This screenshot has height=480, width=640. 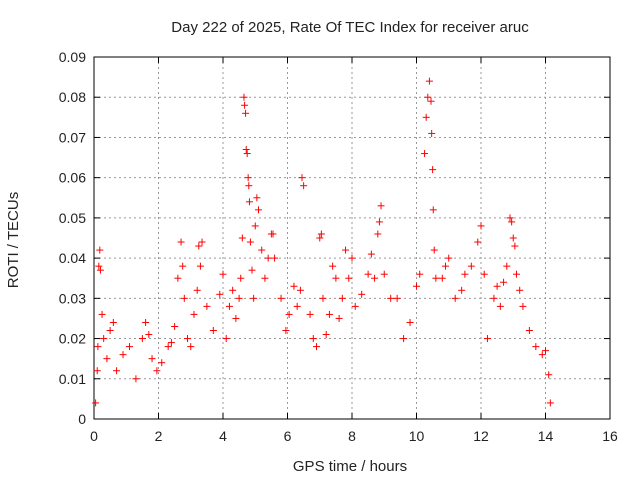 I want to click on y-tick-label: 0.08, so click(x=72, y=97).